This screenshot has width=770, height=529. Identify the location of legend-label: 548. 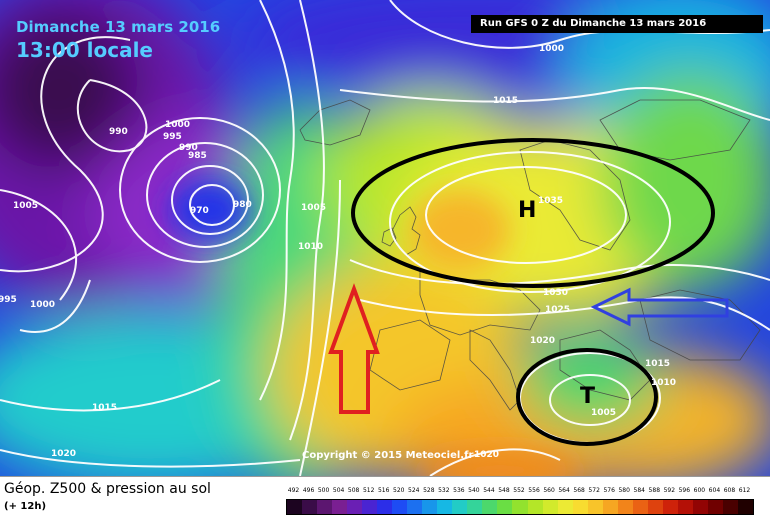
(504, 490).